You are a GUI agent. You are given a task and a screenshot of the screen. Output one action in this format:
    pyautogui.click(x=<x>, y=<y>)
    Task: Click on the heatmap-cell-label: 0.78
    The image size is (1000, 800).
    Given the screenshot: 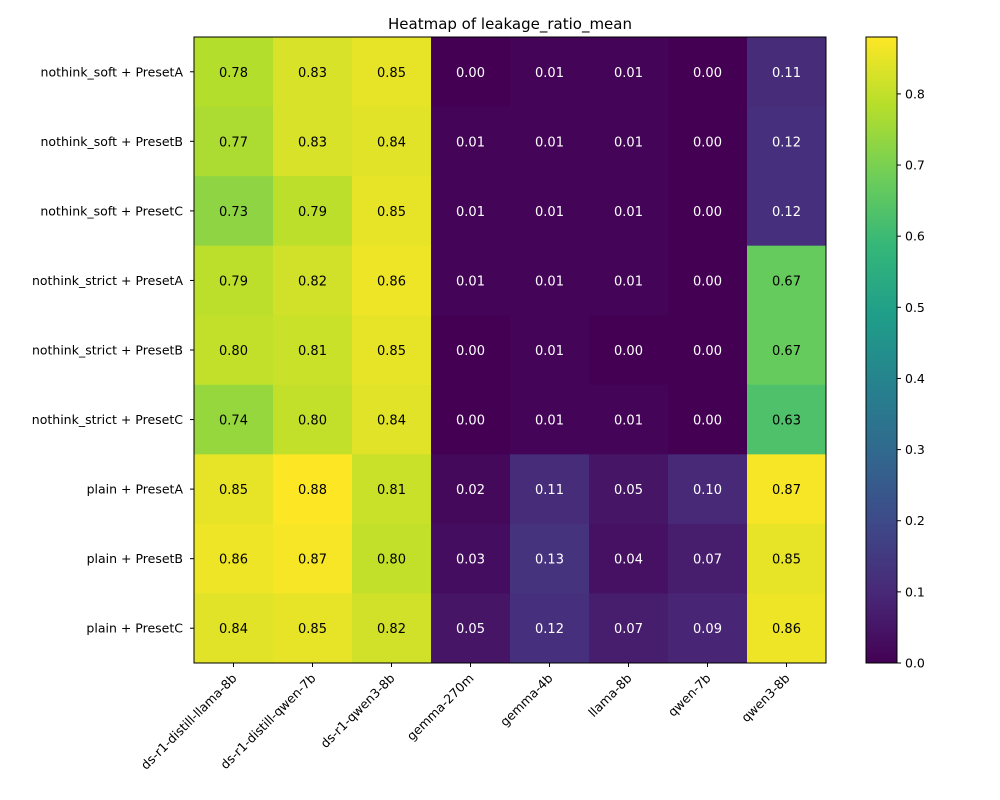 What is the action you would take?
    pyautogui.click(x=233, y=73)
    